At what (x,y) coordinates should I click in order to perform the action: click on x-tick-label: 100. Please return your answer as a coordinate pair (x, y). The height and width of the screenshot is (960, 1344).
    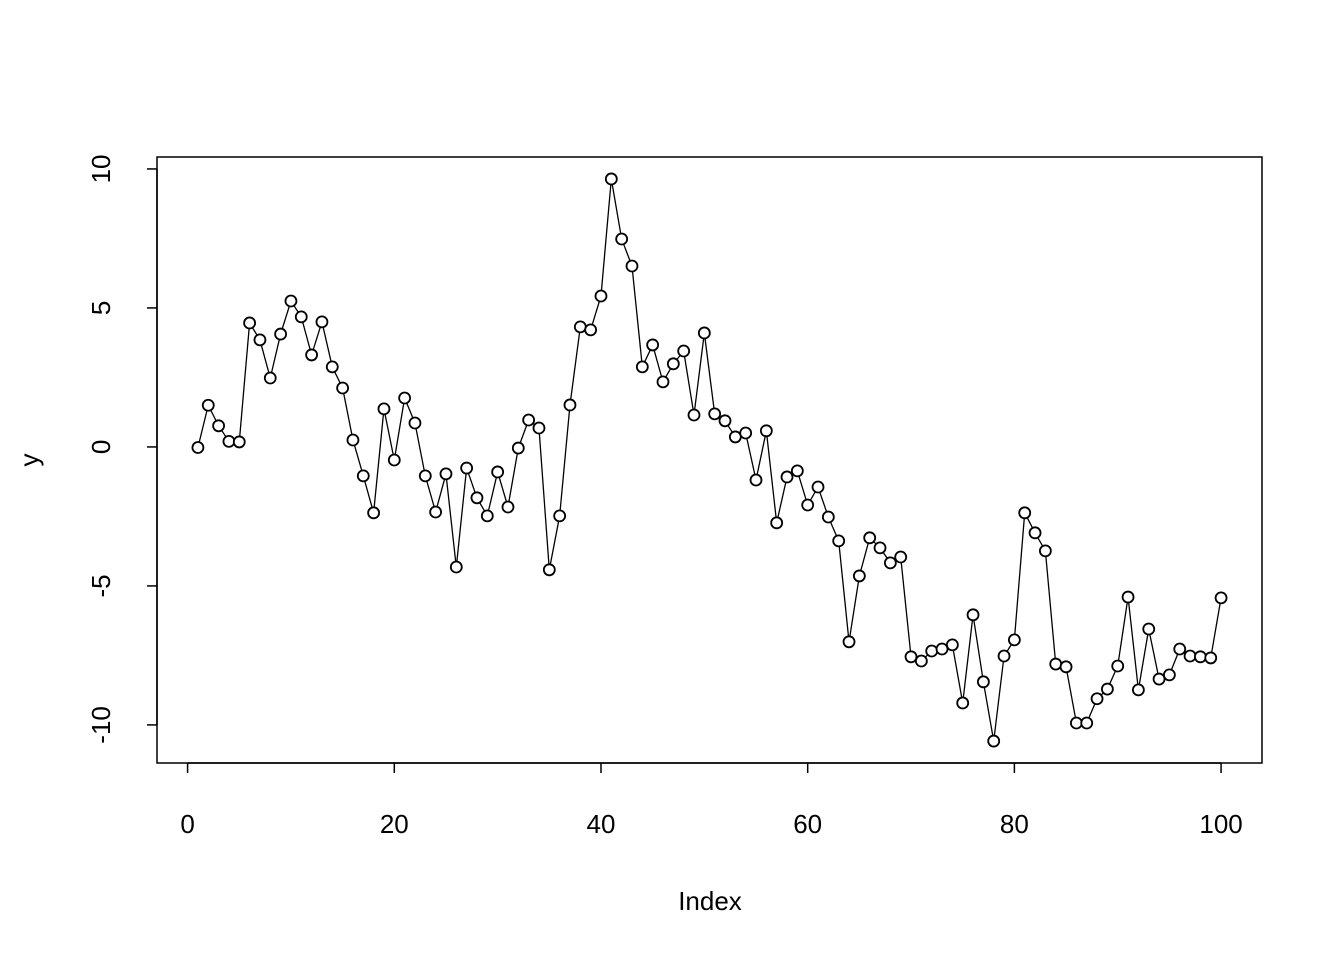
    Looking at the image, I should click on (1220, 824).